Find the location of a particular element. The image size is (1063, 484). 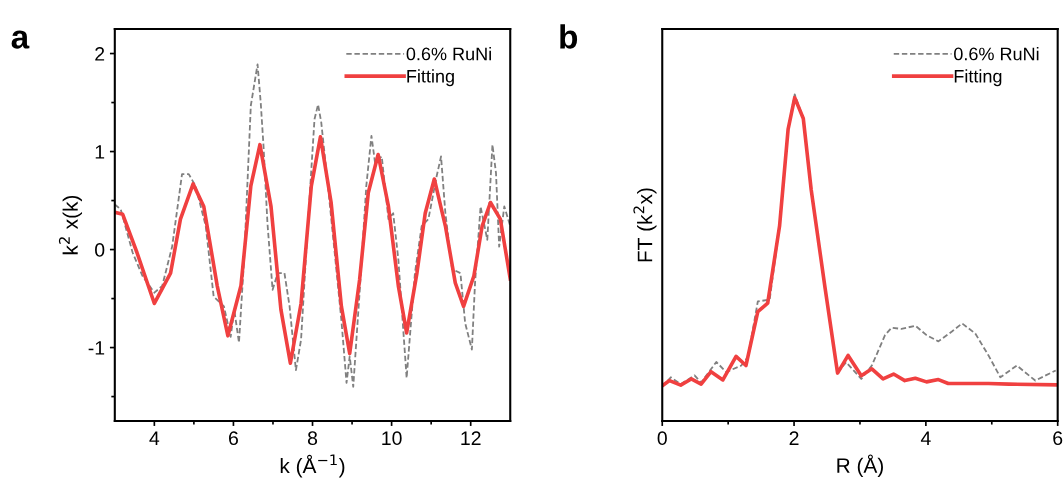

x-tick-label: 8 is located at coordinates (312, 438).